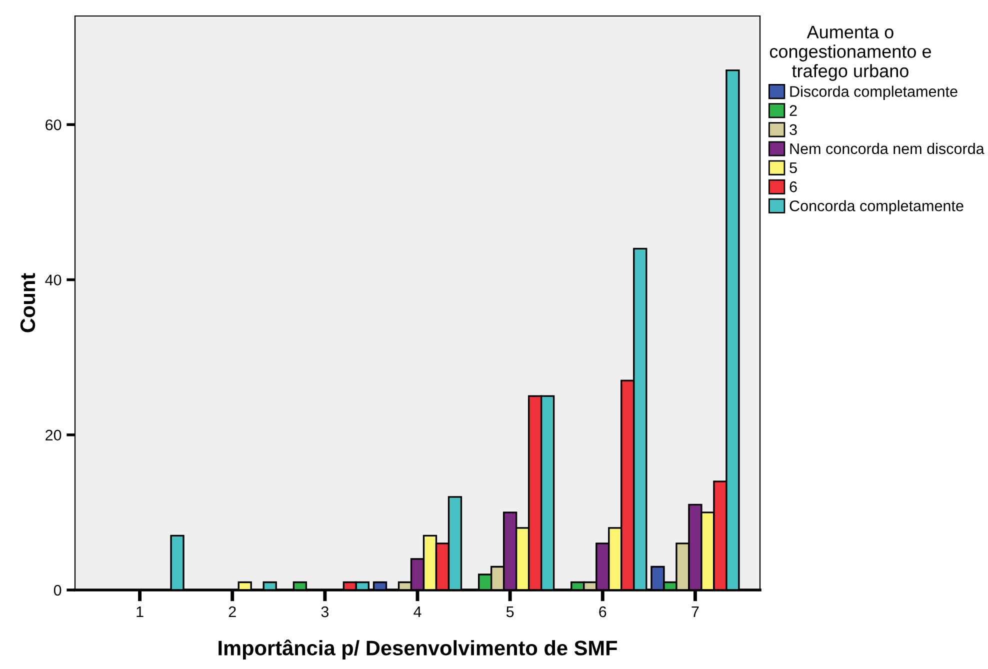 The image size is (988, 669). Describe the element at coordinates (54, 124) in the screenshot. I see `y-tick-label: 60` at that location.